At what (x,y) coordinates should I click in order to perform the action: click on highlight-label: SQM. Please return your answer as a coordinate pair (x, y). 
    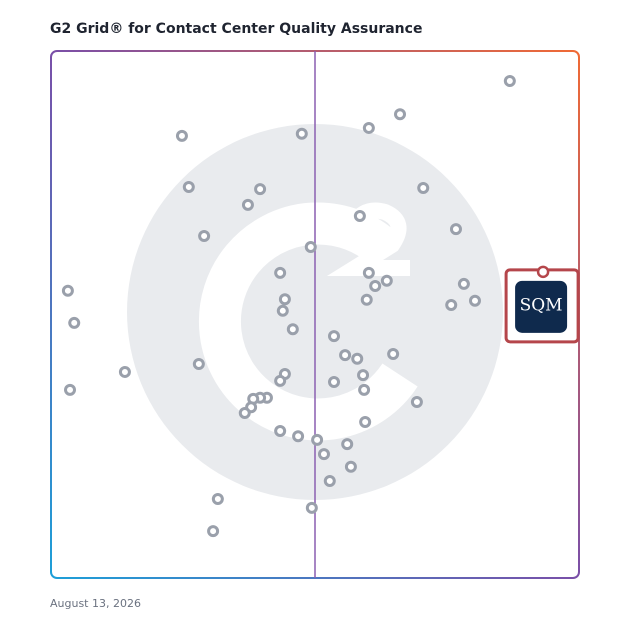
    Looking at the image, I should click on (541, 305).